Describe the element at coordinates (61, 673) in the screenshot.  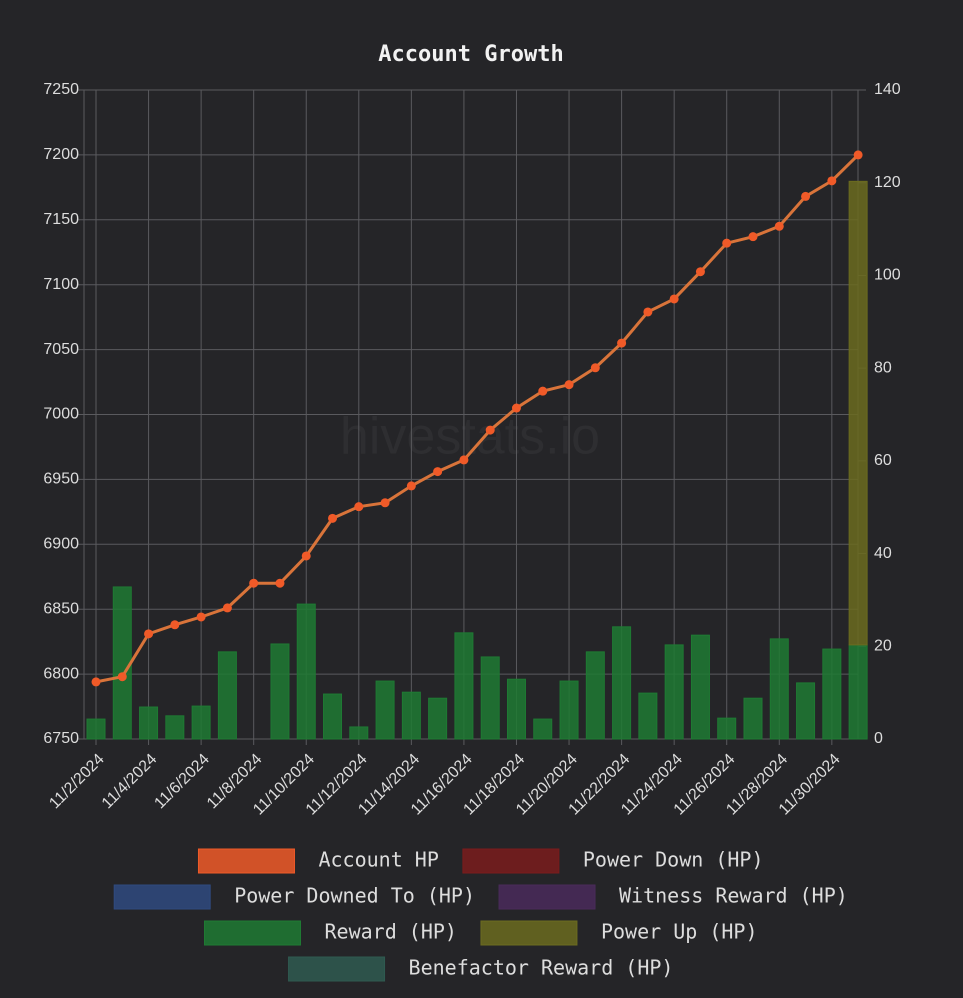
I see `y-tick-label: 6800` at that location.